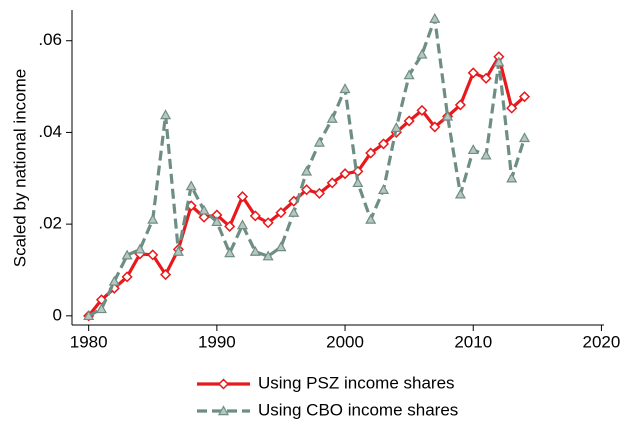  Describe the element at coordinates (602, 341) in the screenshot. I see `x-tick-label: 2020` at that location.